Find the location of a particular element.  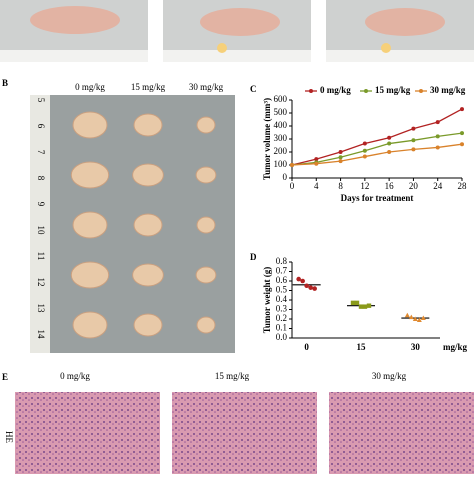

legend-label: 30 mg/kg is located at coordinates (448, 90).